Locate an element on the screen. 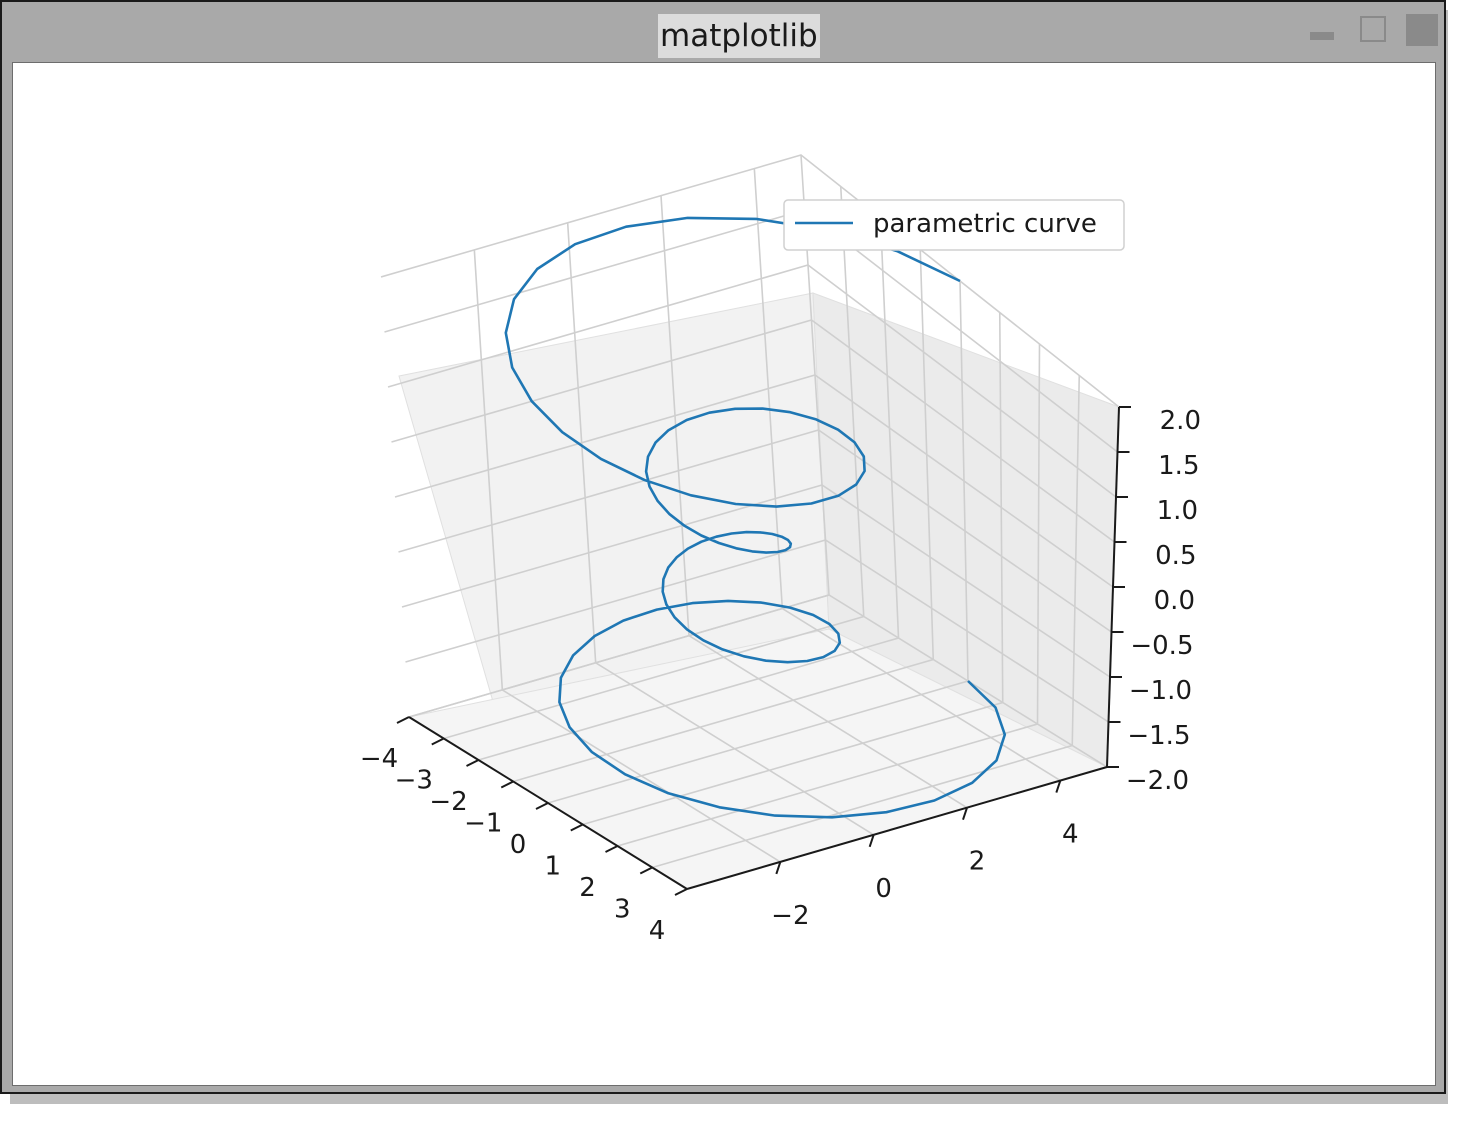 This screenshot has width=1472, height=1122. x-tick-label-1: −3 is located at coordinates (414, 781).